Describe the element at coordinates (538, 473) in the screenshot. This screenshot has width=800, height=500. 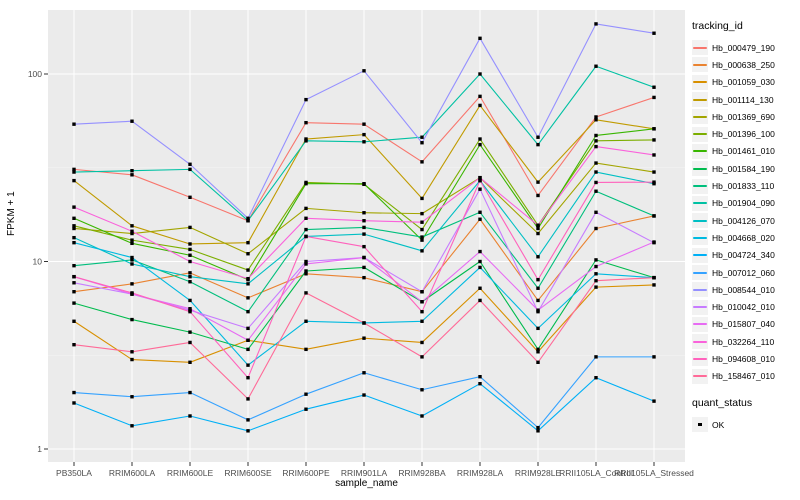
I see `x-tick-label: RRIM928LE` at that location.